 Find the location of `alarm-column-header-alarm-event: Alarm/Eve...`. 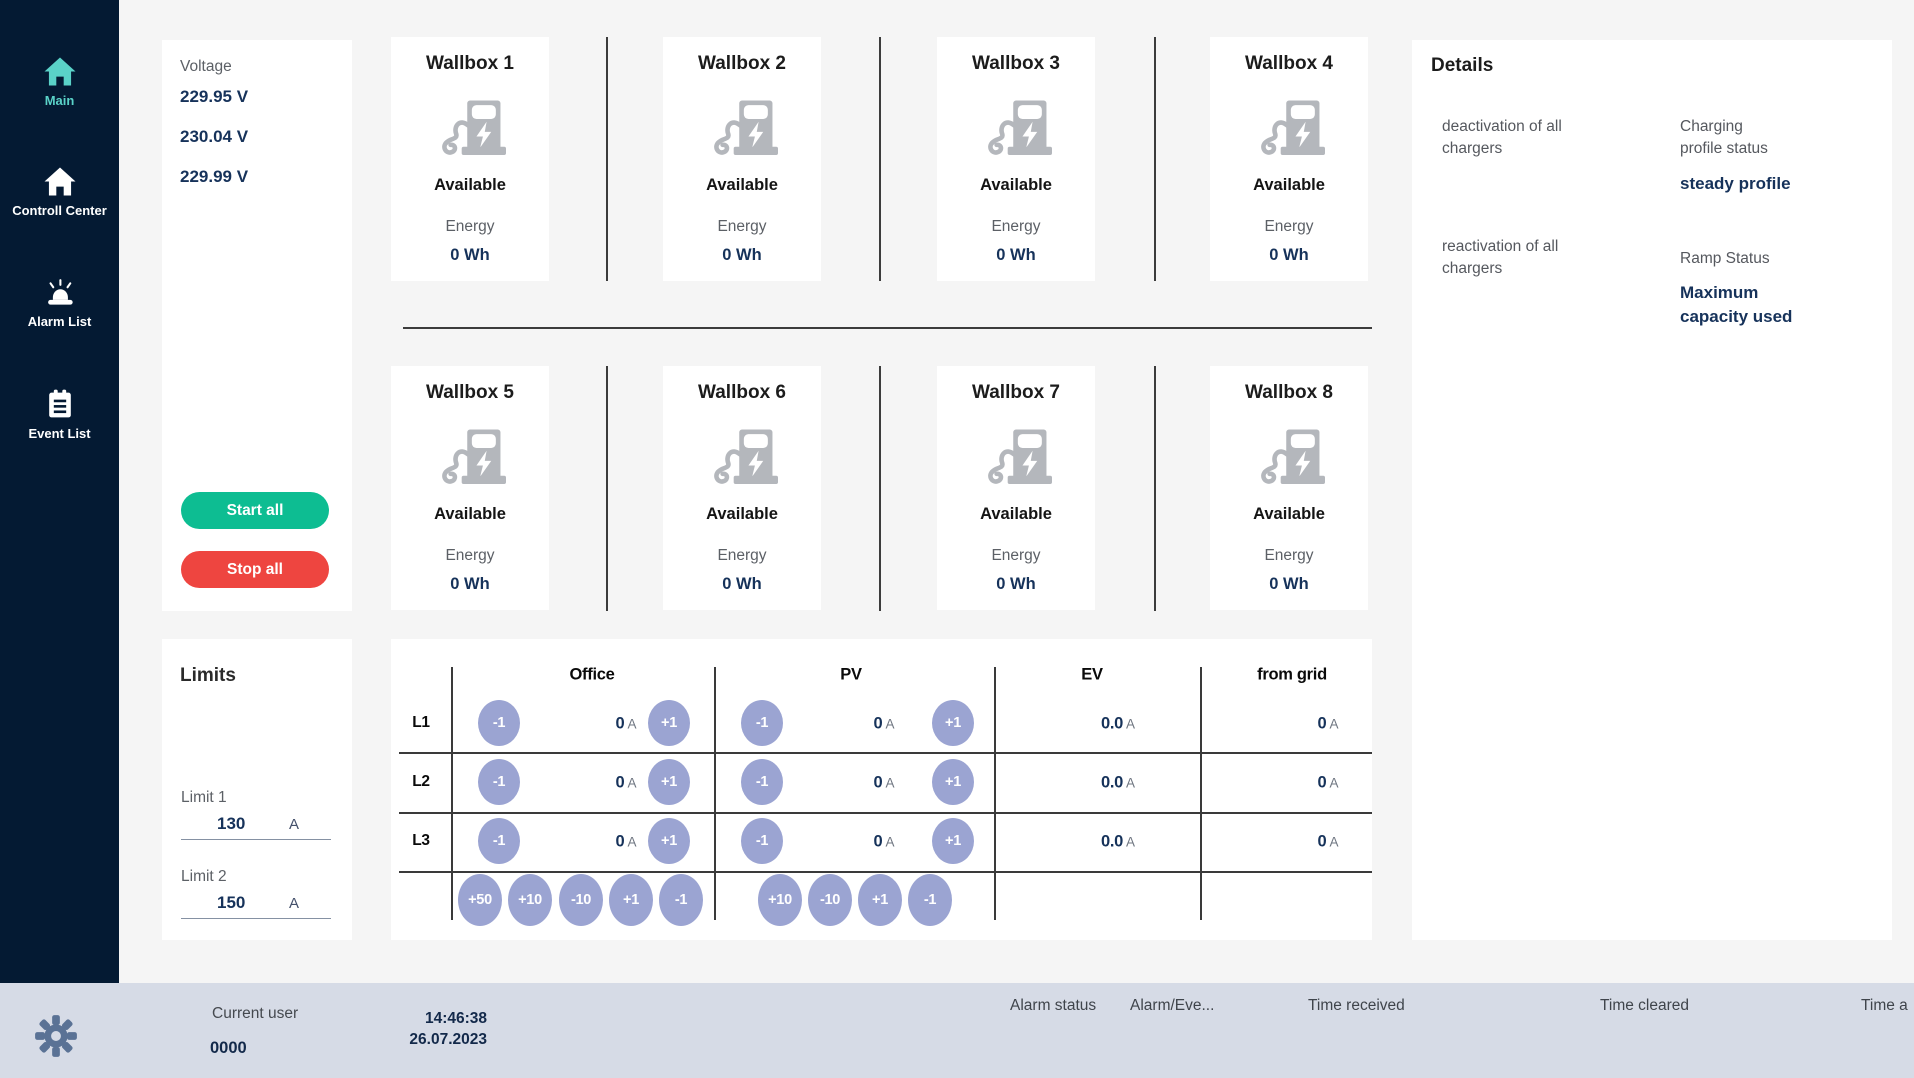

alarm-column-header-alarm-event: Alarm/Eve... is located at coordinates (1172, 1005).